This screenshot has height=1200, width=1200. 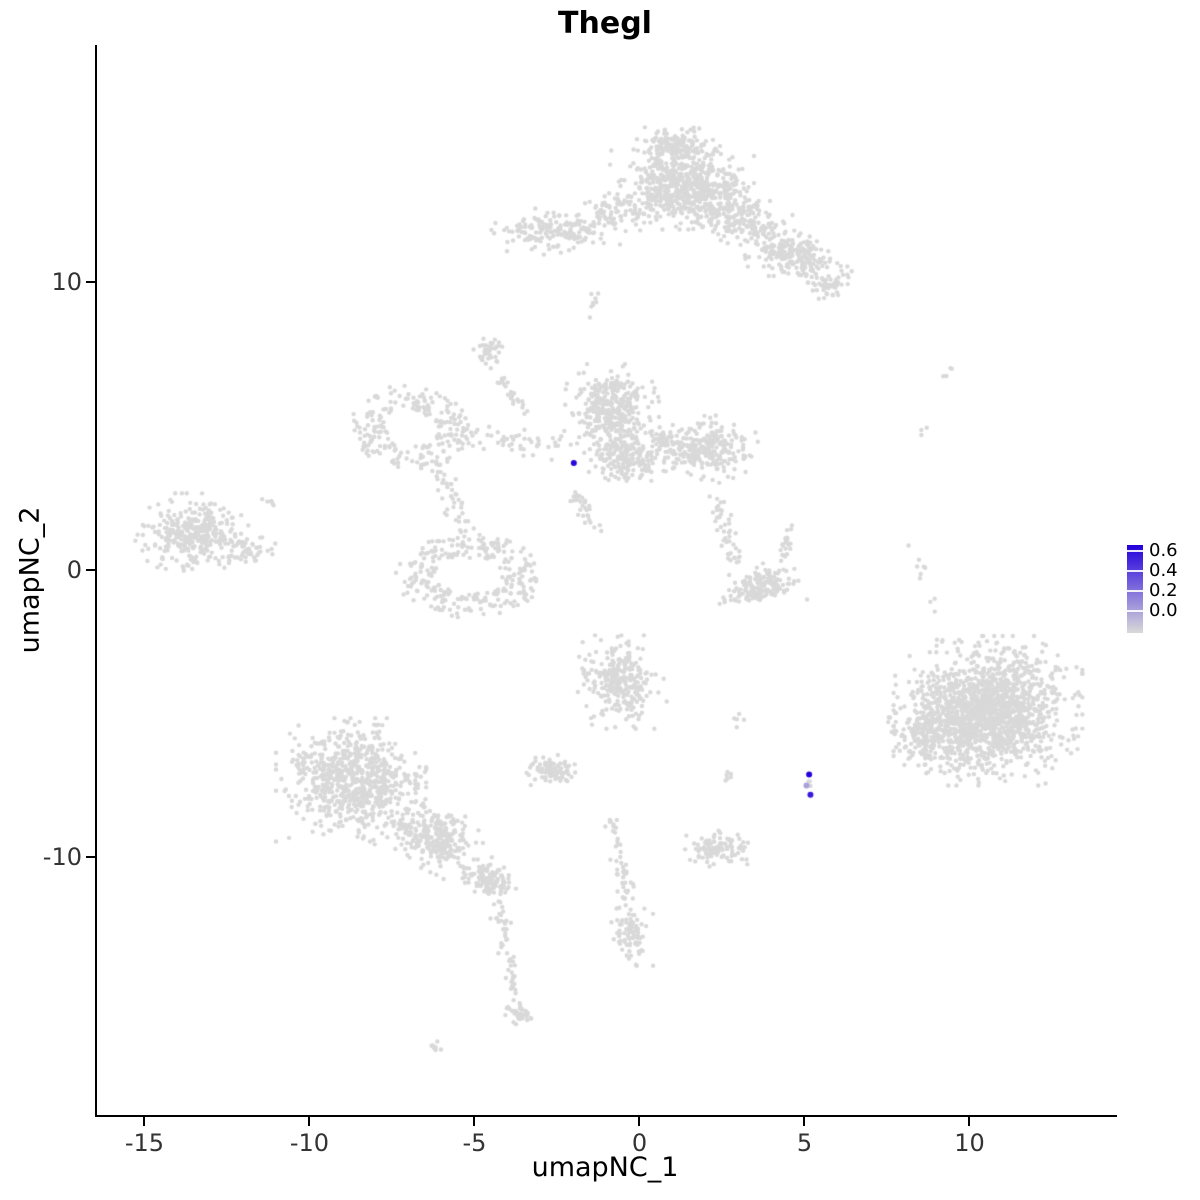 I want to click on x-tick-label: 0, so click(x=639, y=1143).